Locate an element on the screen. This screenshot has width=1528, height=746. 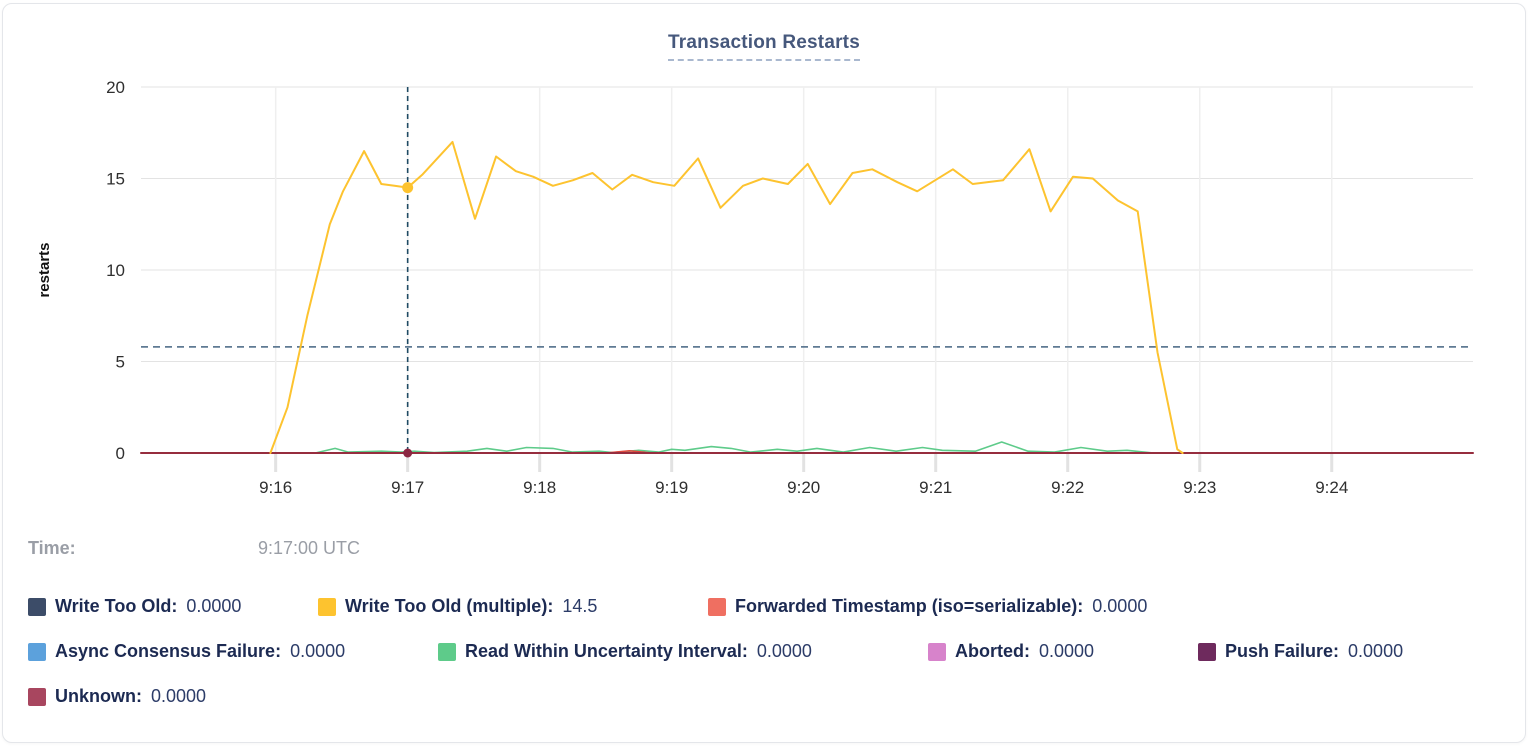
legend-item: Read Within Uncertainty Interval: 0.0000 is located at coordinates (683, 651).